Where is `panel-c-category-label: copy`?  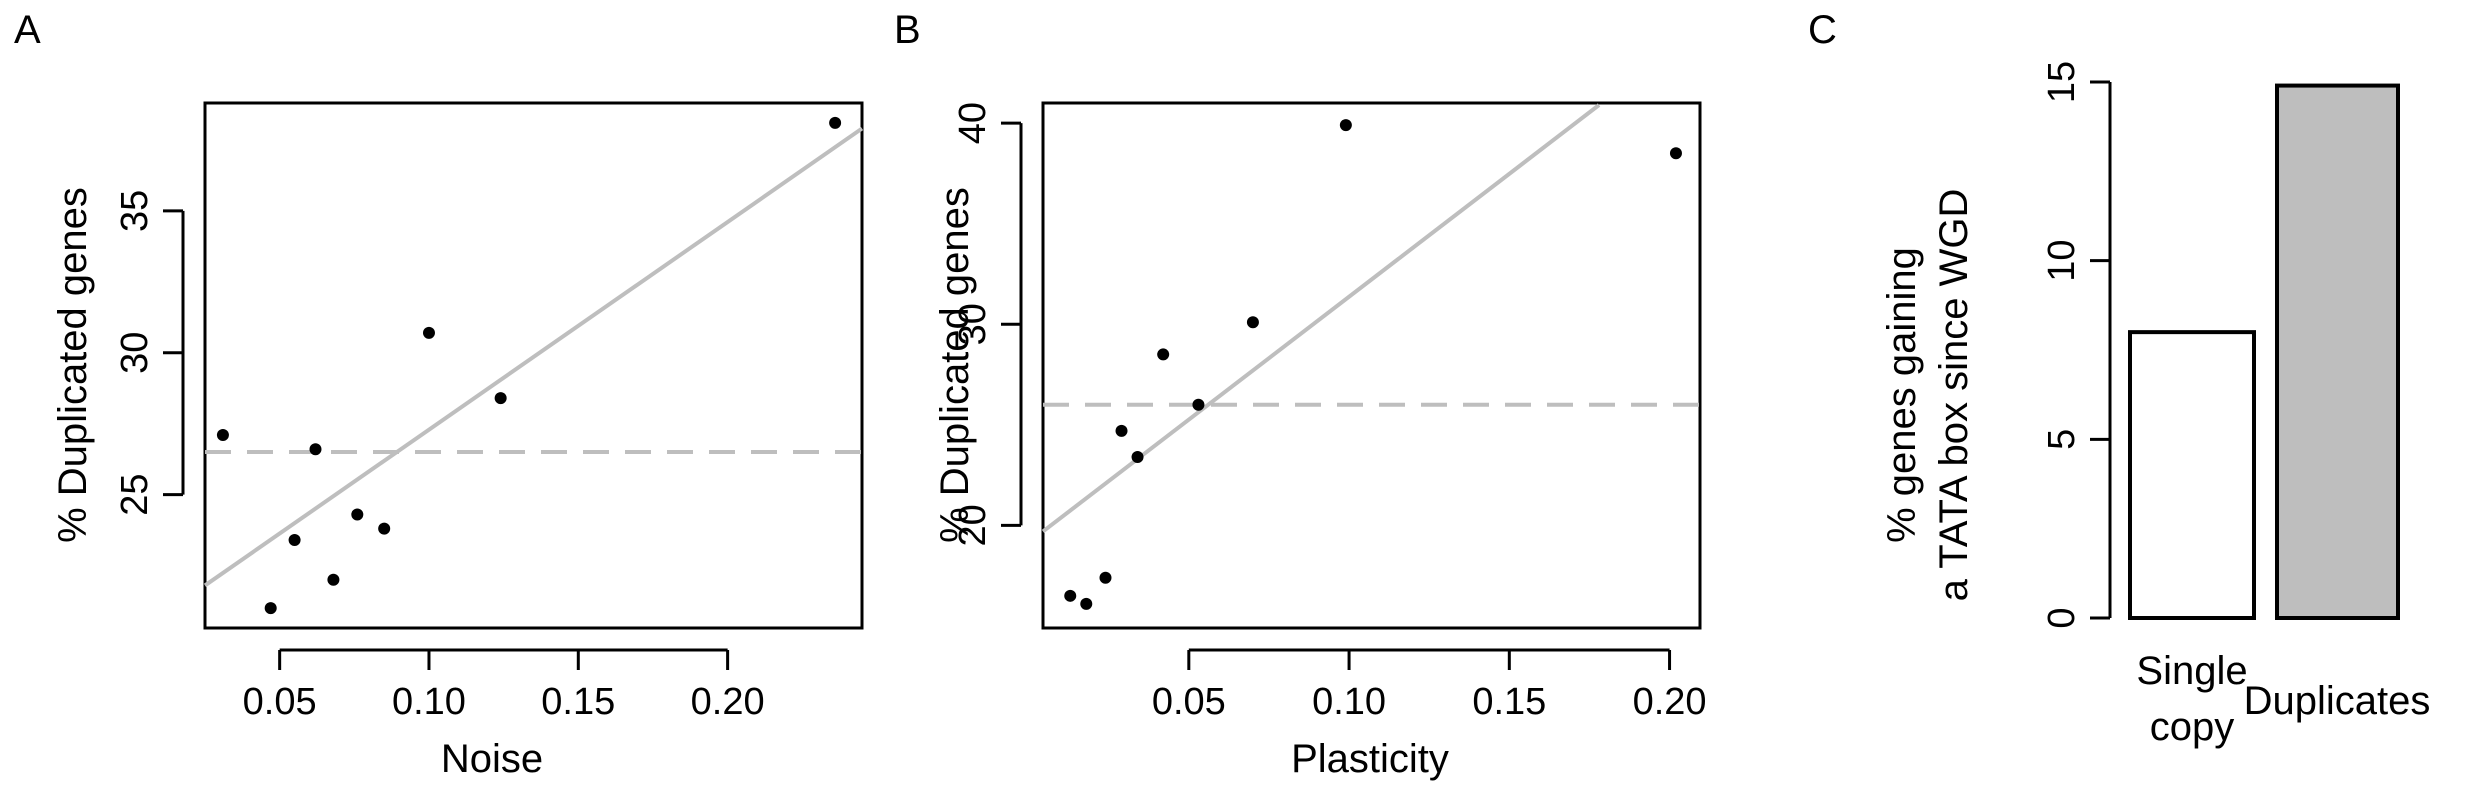 panel-c-category-label: copy is located at coordinates (2192, 727).